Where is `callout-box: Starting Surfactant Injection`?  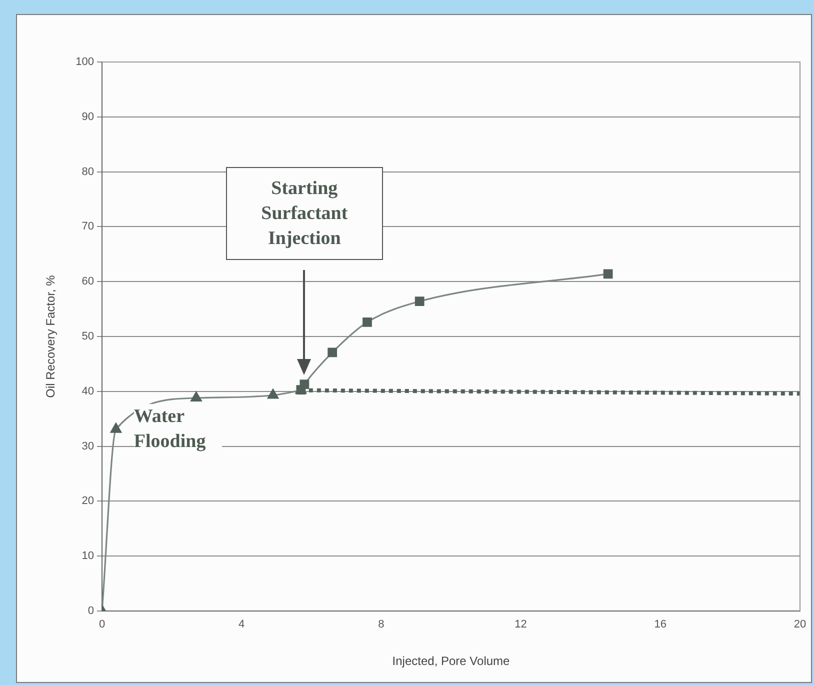
callout-box: Starting Surfactant Injection is located at coordinates (304, 213).